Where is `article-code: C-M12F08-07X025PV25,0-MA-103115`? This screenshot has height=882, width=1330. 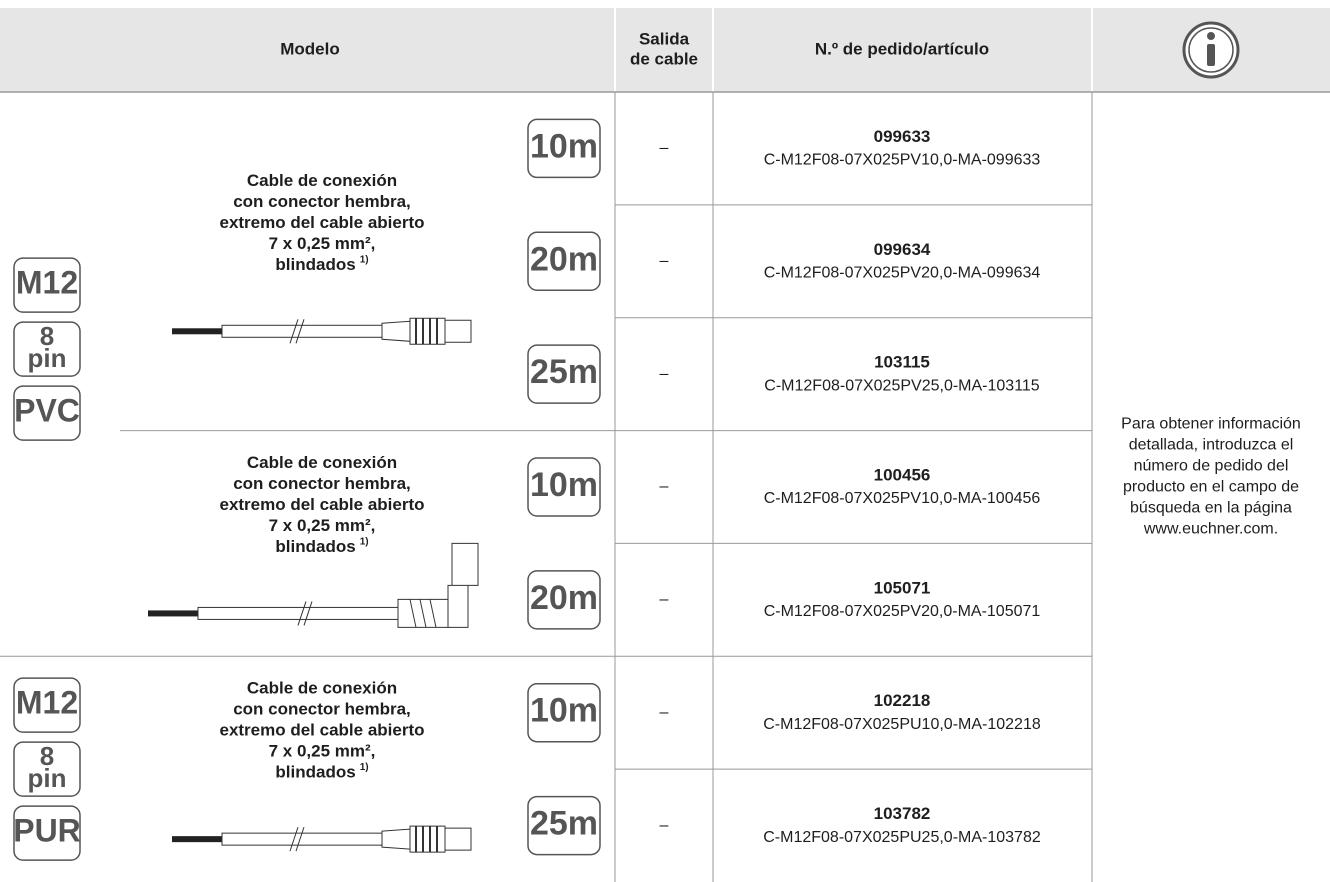 article-code: C-M12F08-07X025PV25,0-MA-103115 is located at coordinates (902, 385).